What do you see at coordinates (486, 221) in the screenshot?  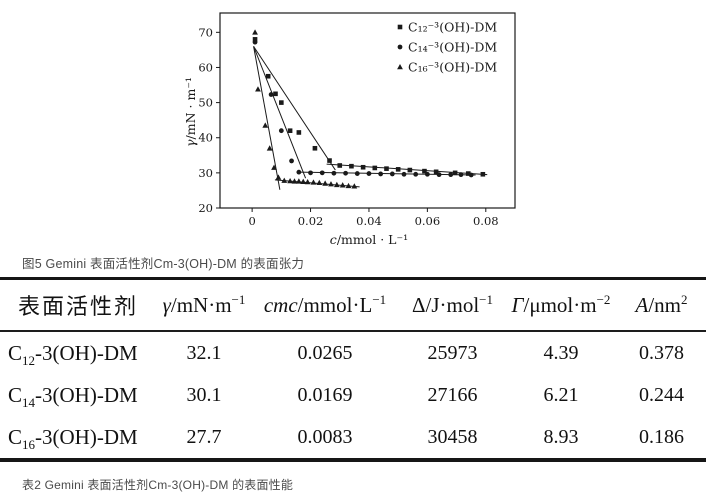 I see `x-tick-label: 0.08` at bounding box center [486, 221].